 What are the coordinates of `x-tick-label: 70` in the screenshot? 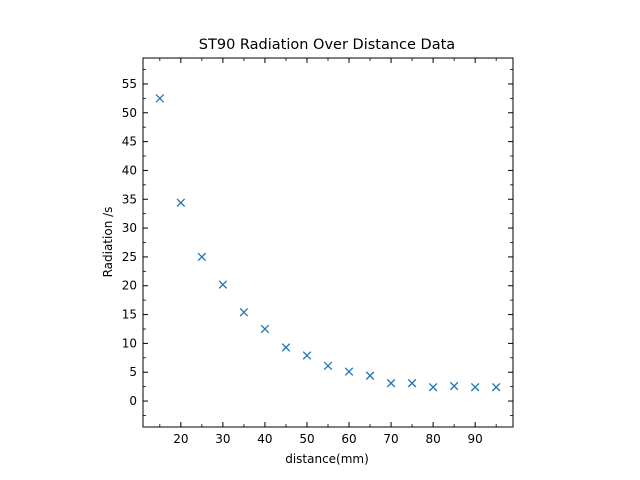 It's located at (390, 439).